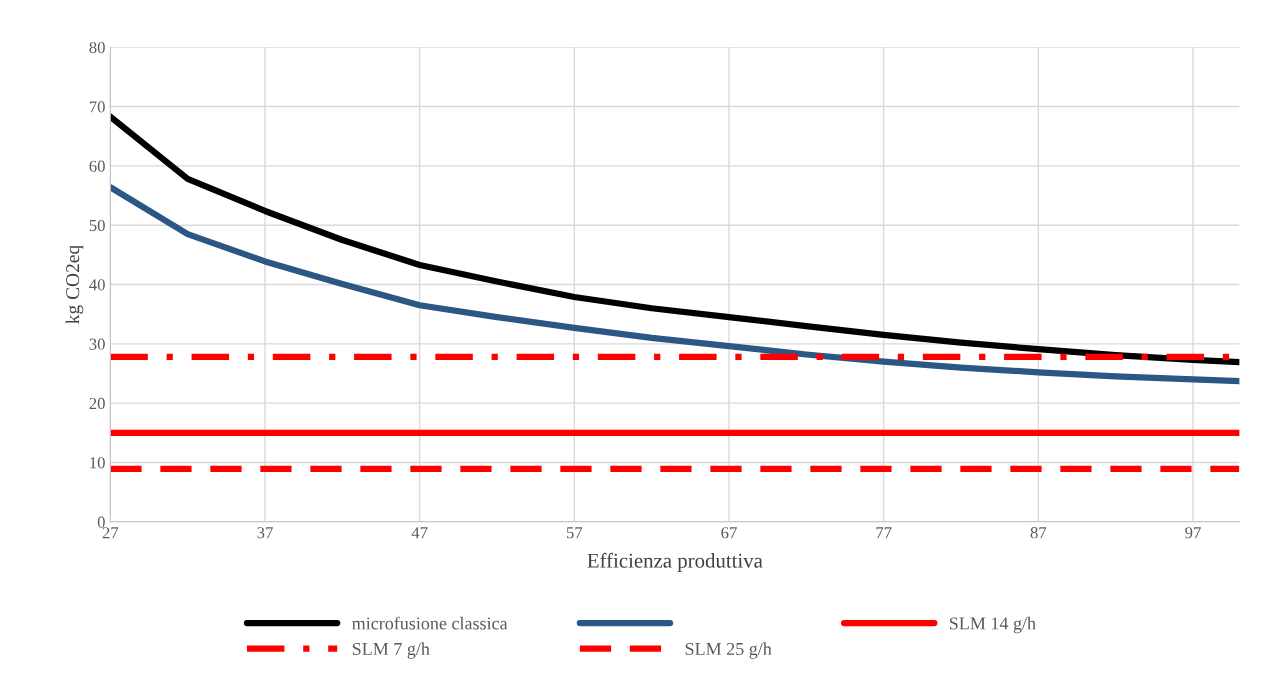 The width and height of the screenshot is (1283, 675). I want to click on y-tick-label: 60, so click(97, 166).